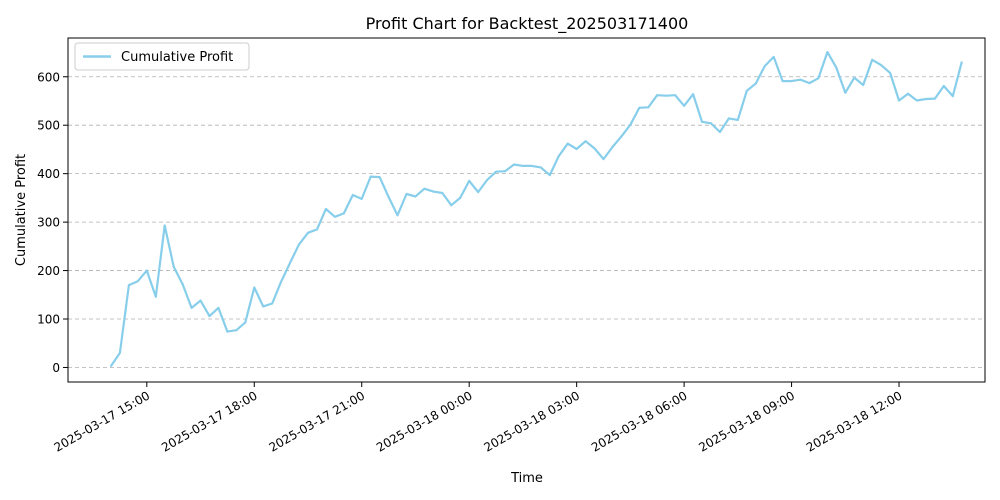  I want to click on legend: Cumulative Profit, so click(162, 56).